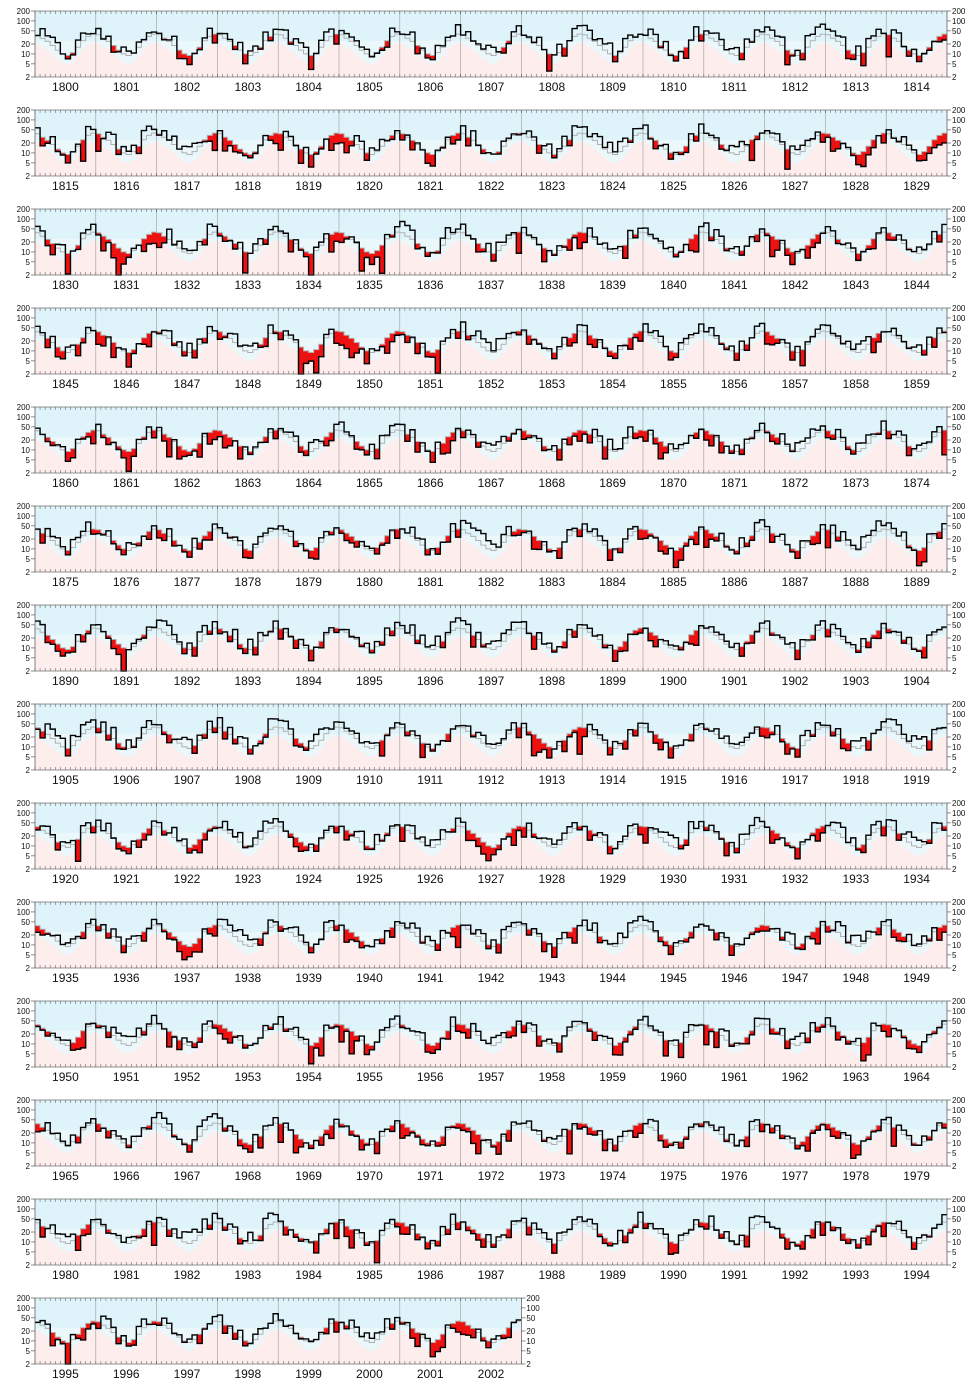  What do you see at coordinates (430, 285) in the screenshot?
I see `year-label: 1836` at bounding box center [430, 285].